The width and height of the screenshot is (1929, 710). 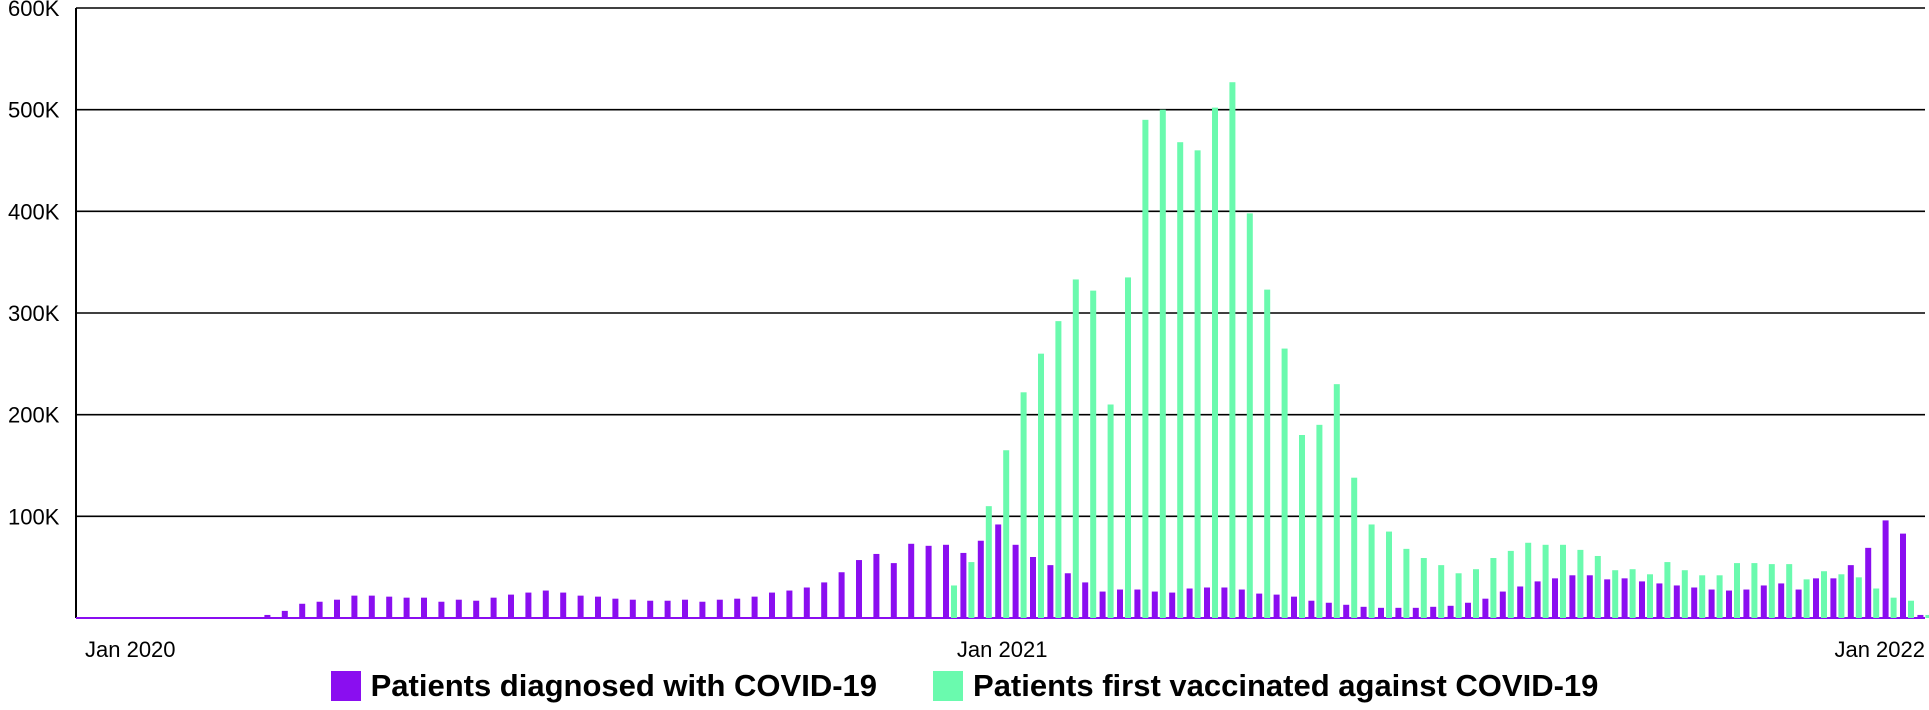 What do you see at coordinates (34, 10) in the screenshot?
I see `y-tick-label: 600K` at bounding box center [34, 10].